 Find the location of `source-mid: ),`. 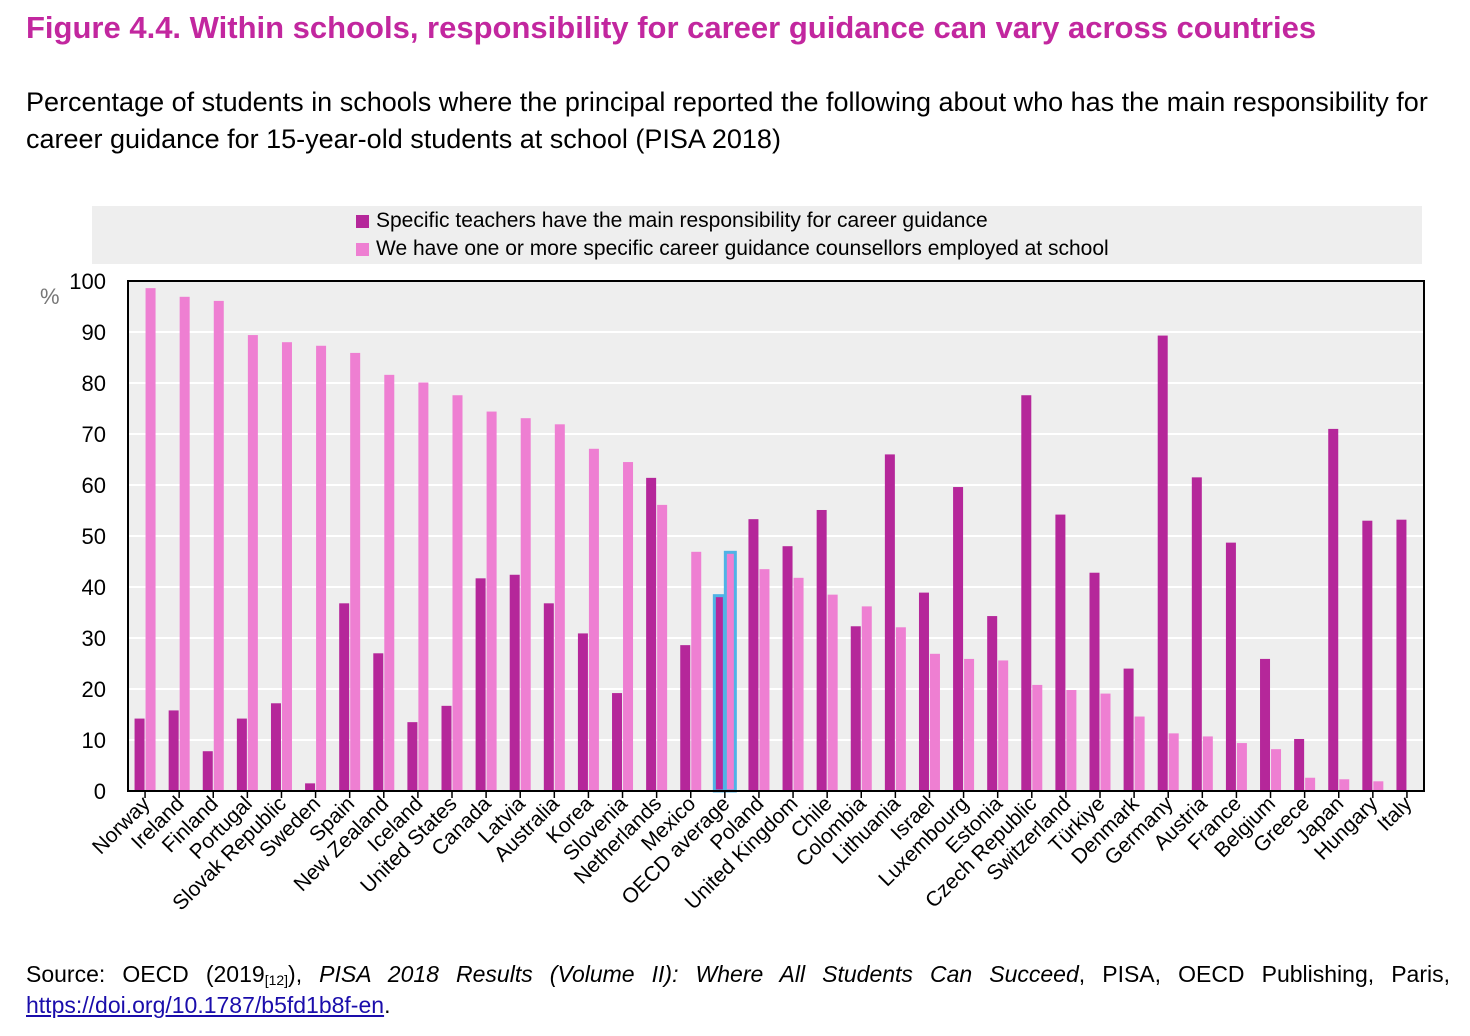

source-mid: ), is located at coordinates (304, 974).